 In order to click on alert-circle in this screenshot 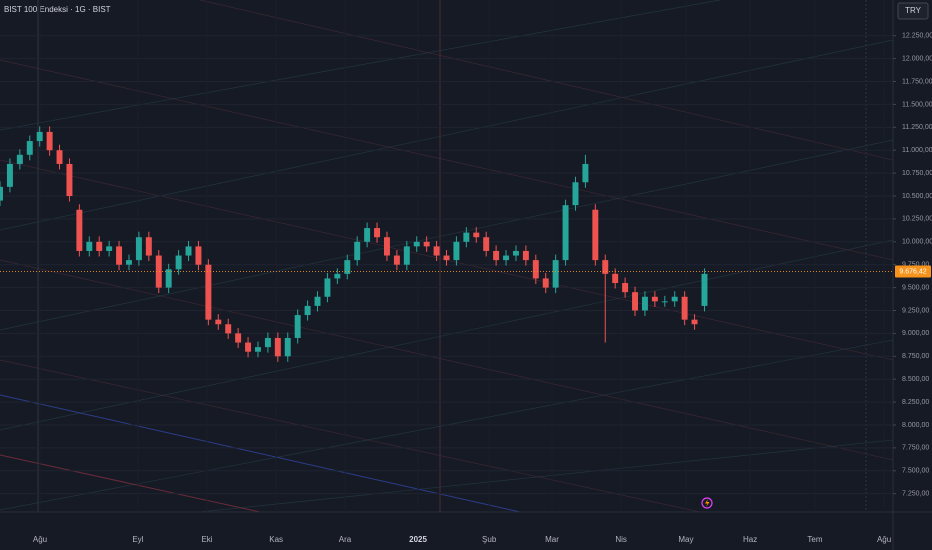, I will do `click(707, 503)`.